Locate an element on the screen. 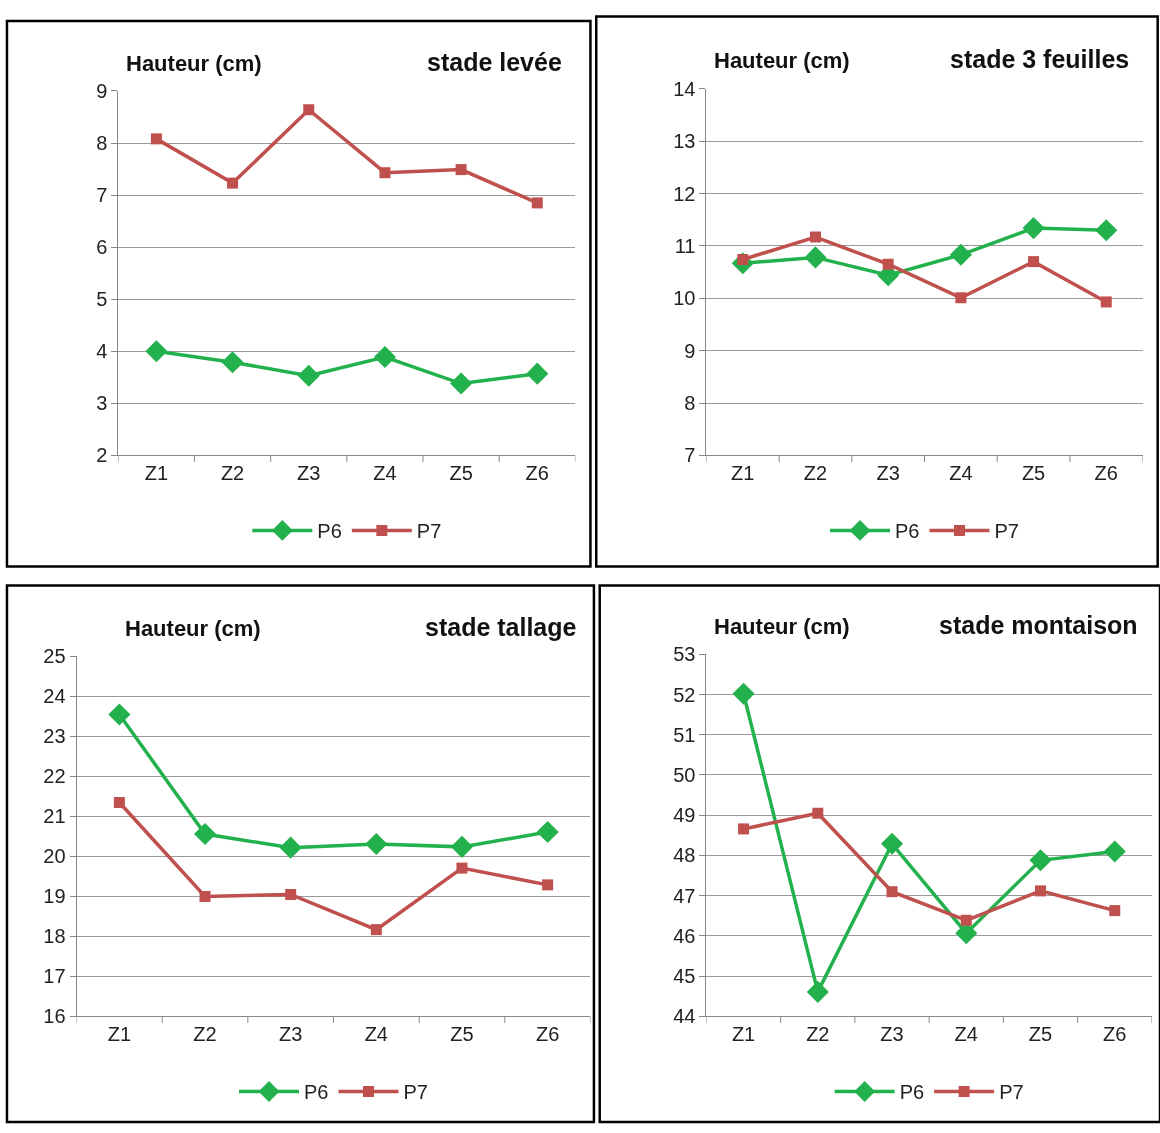 The width and height of the screenshot is (1160, 1133). y-tick-label: 50 is located at coordinates (684, 775).